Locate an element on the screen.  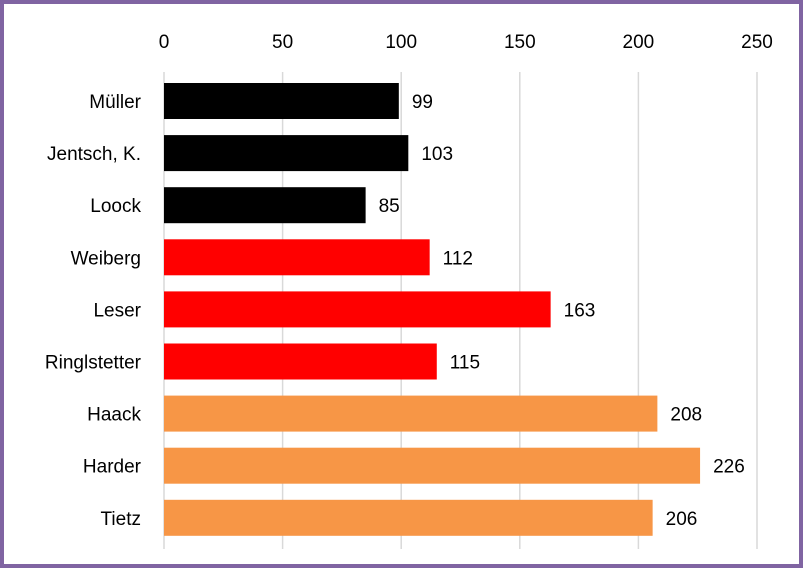
category-label: Haack is located at coordinates (114, 415).